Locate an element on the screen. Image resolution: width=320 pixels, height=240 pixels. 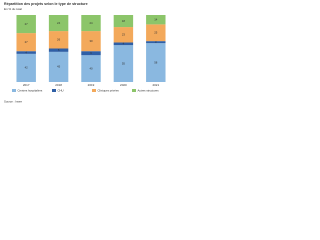
value-label: 26 is located at coordinates (59, 40).